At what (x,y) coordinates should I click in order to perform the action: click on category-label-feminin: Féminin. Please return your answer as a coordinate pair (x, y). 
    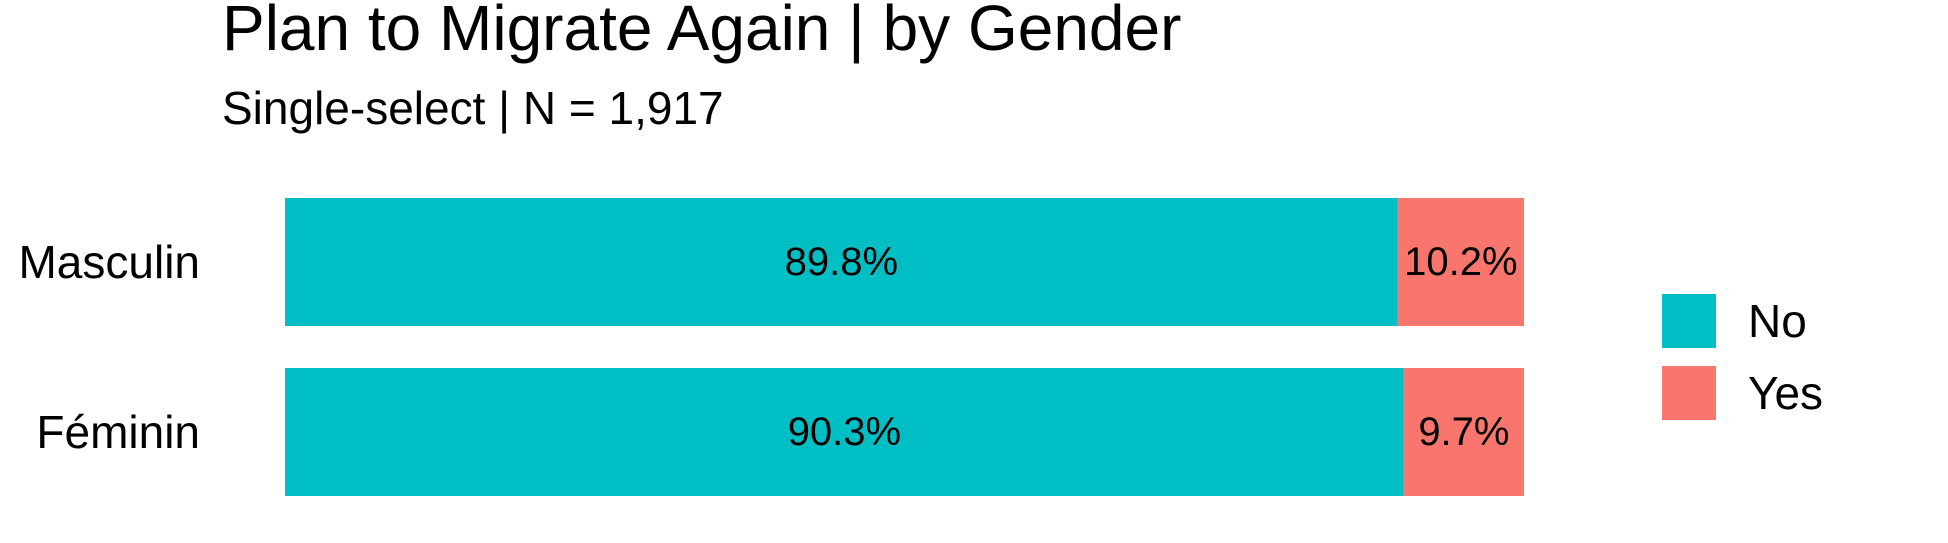
    Looking at the image, I should click on (118, 432).